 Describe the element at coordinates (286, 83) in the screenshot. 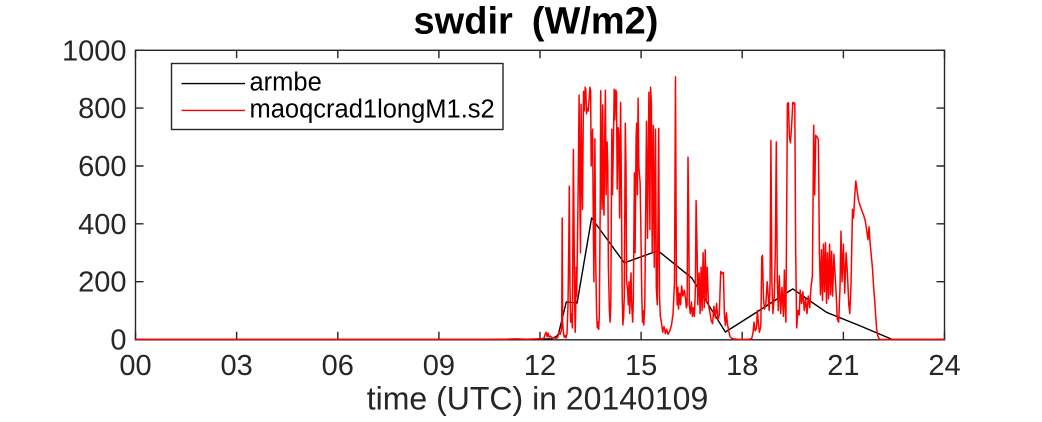

I see `svg-text: armbe` at that location.